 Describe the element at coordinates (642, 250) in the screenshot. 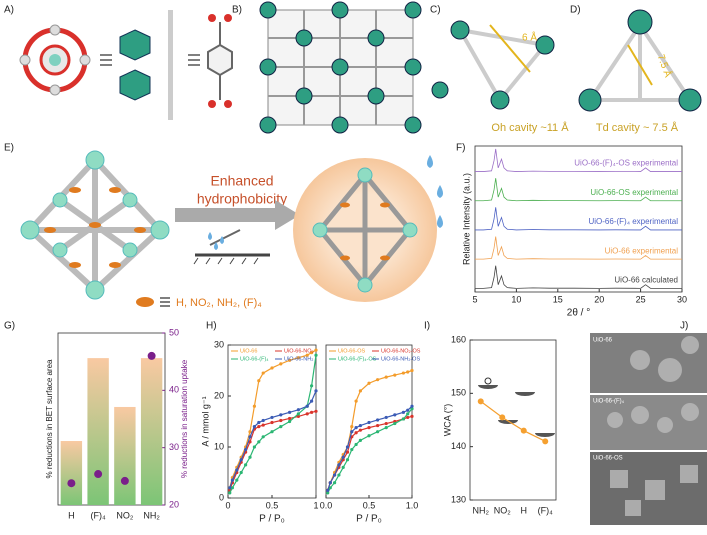

I see `series-label: UiO-66 experimental` at that location.